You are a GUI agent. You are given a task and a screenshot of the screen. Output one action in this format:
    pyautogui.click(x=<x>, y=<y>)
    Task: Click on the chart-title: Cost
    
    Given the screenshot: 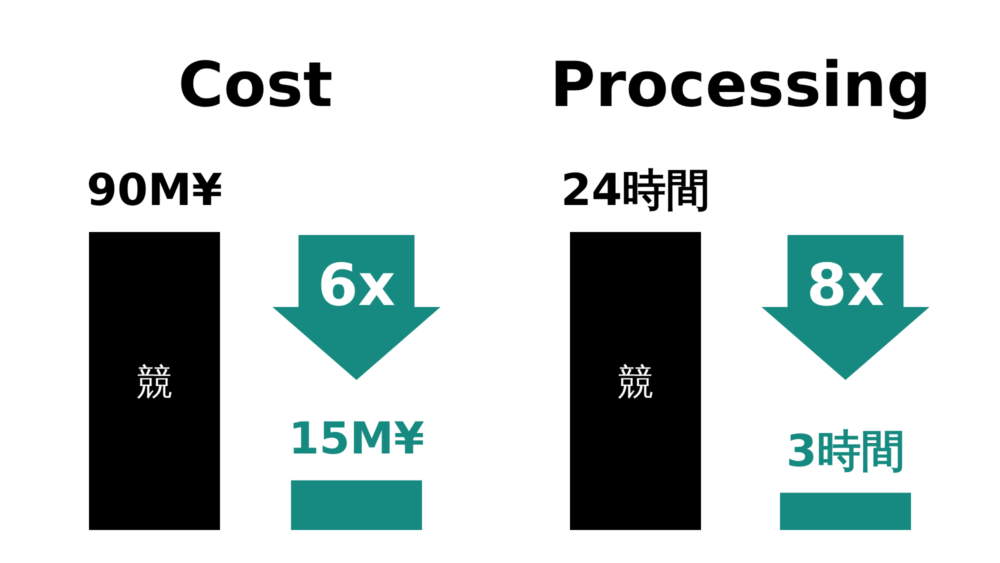 What is the action you would take?
    pyautogui.click(x=255, y=84)
    